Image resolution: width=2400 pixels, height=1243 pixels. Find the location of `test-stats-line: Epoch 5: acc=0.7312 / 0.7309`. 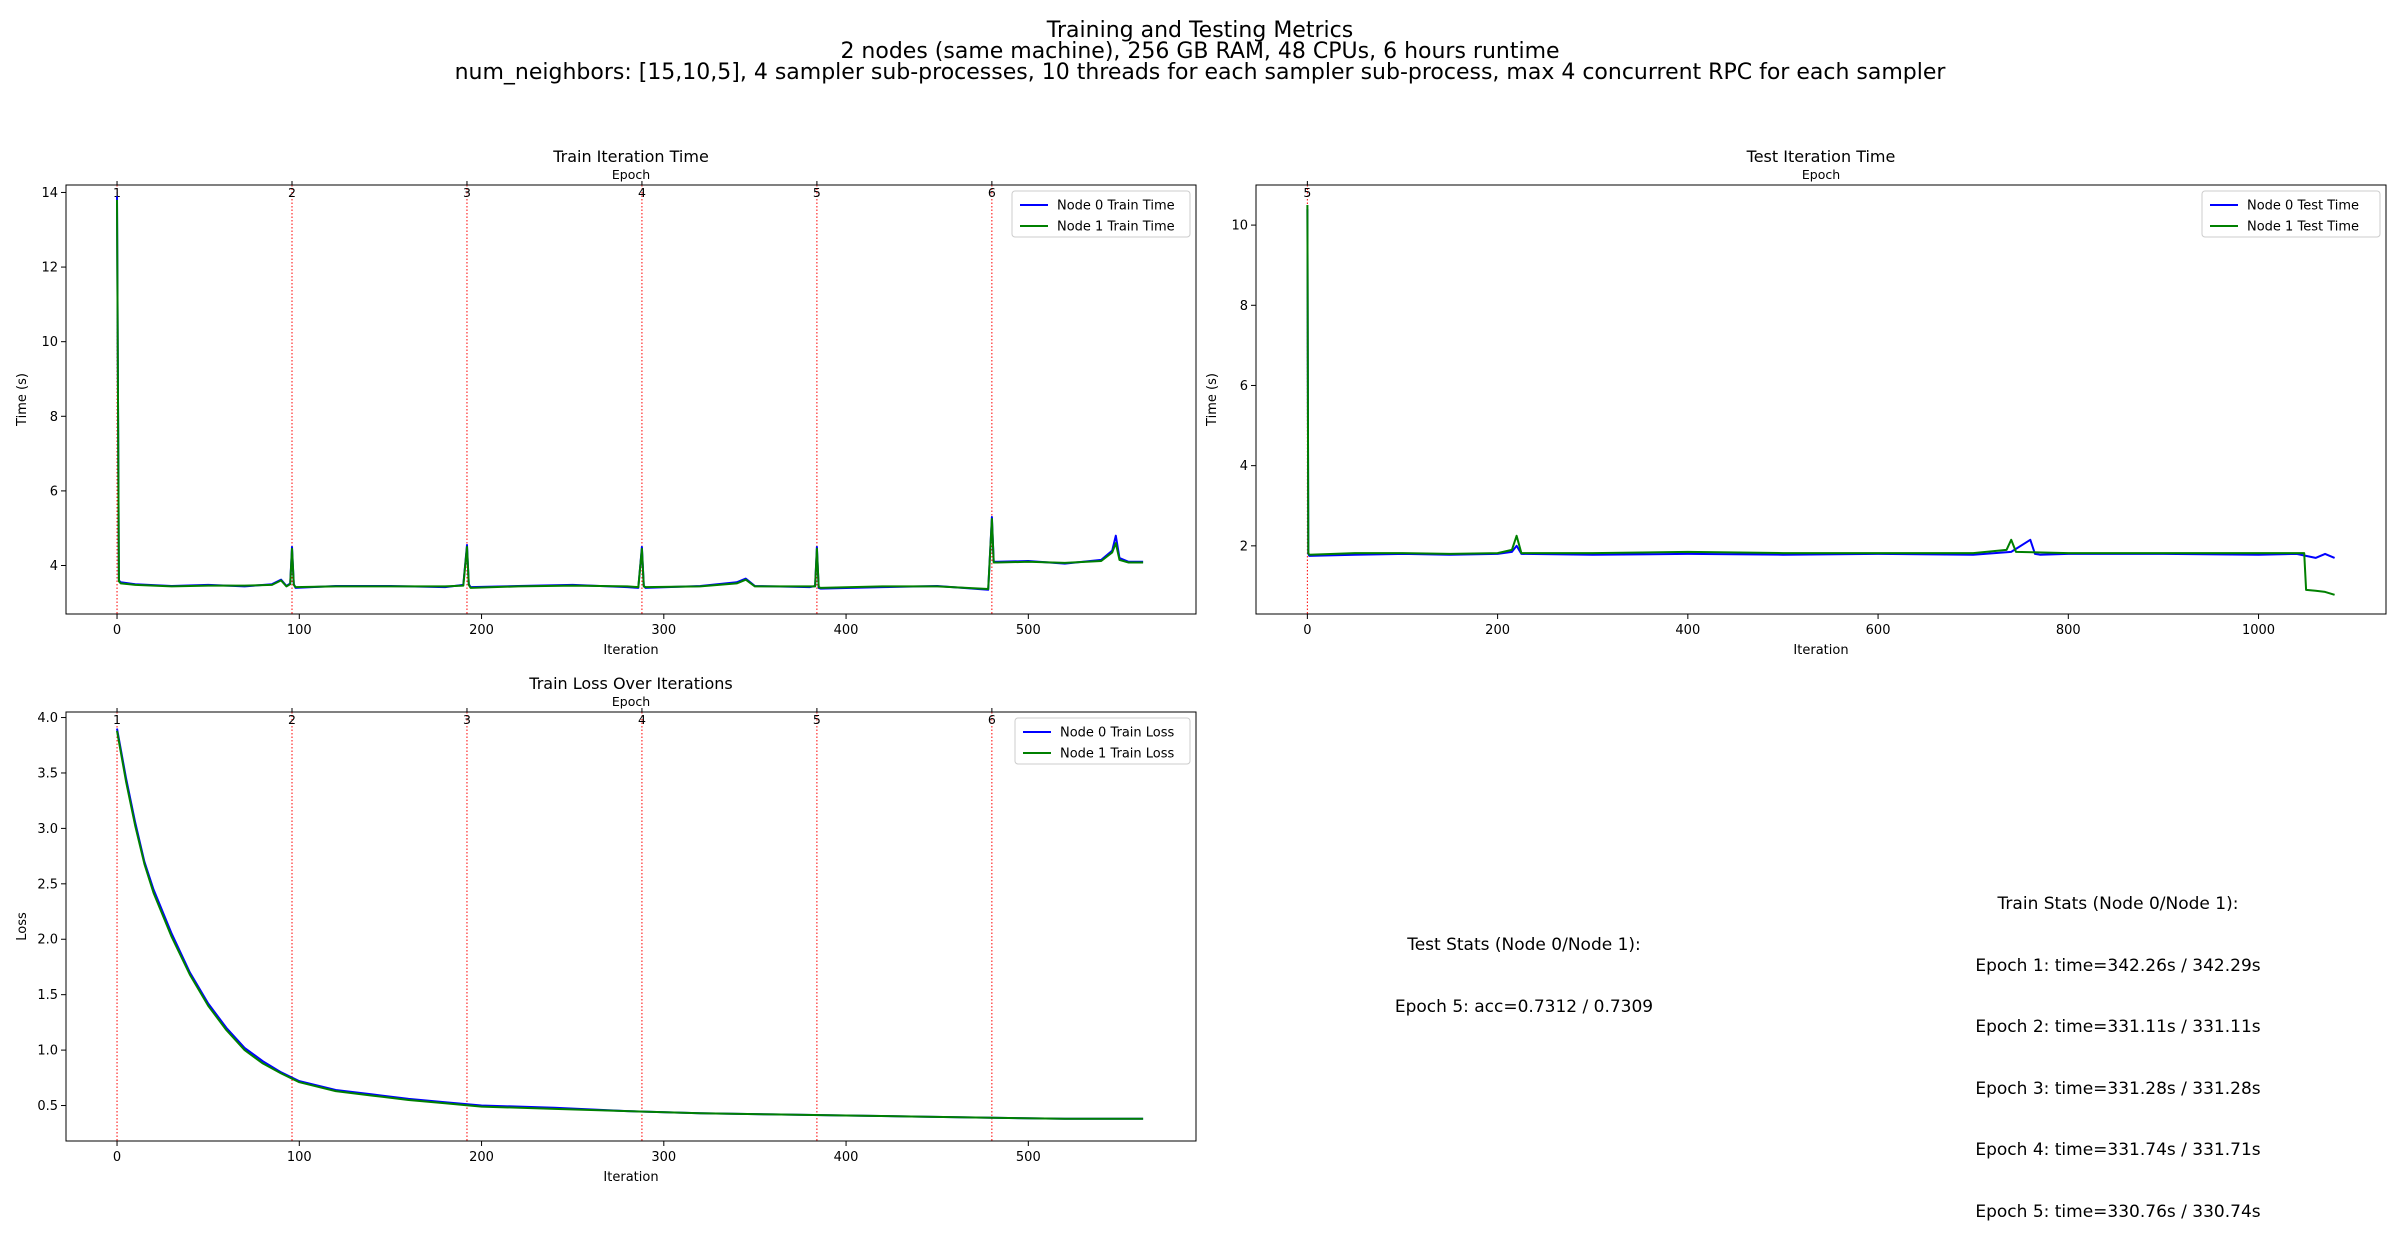

test-stats-line: Epoch 5: acc=0.7312 / 0.7309 is located at coordinates (1524, 1006).